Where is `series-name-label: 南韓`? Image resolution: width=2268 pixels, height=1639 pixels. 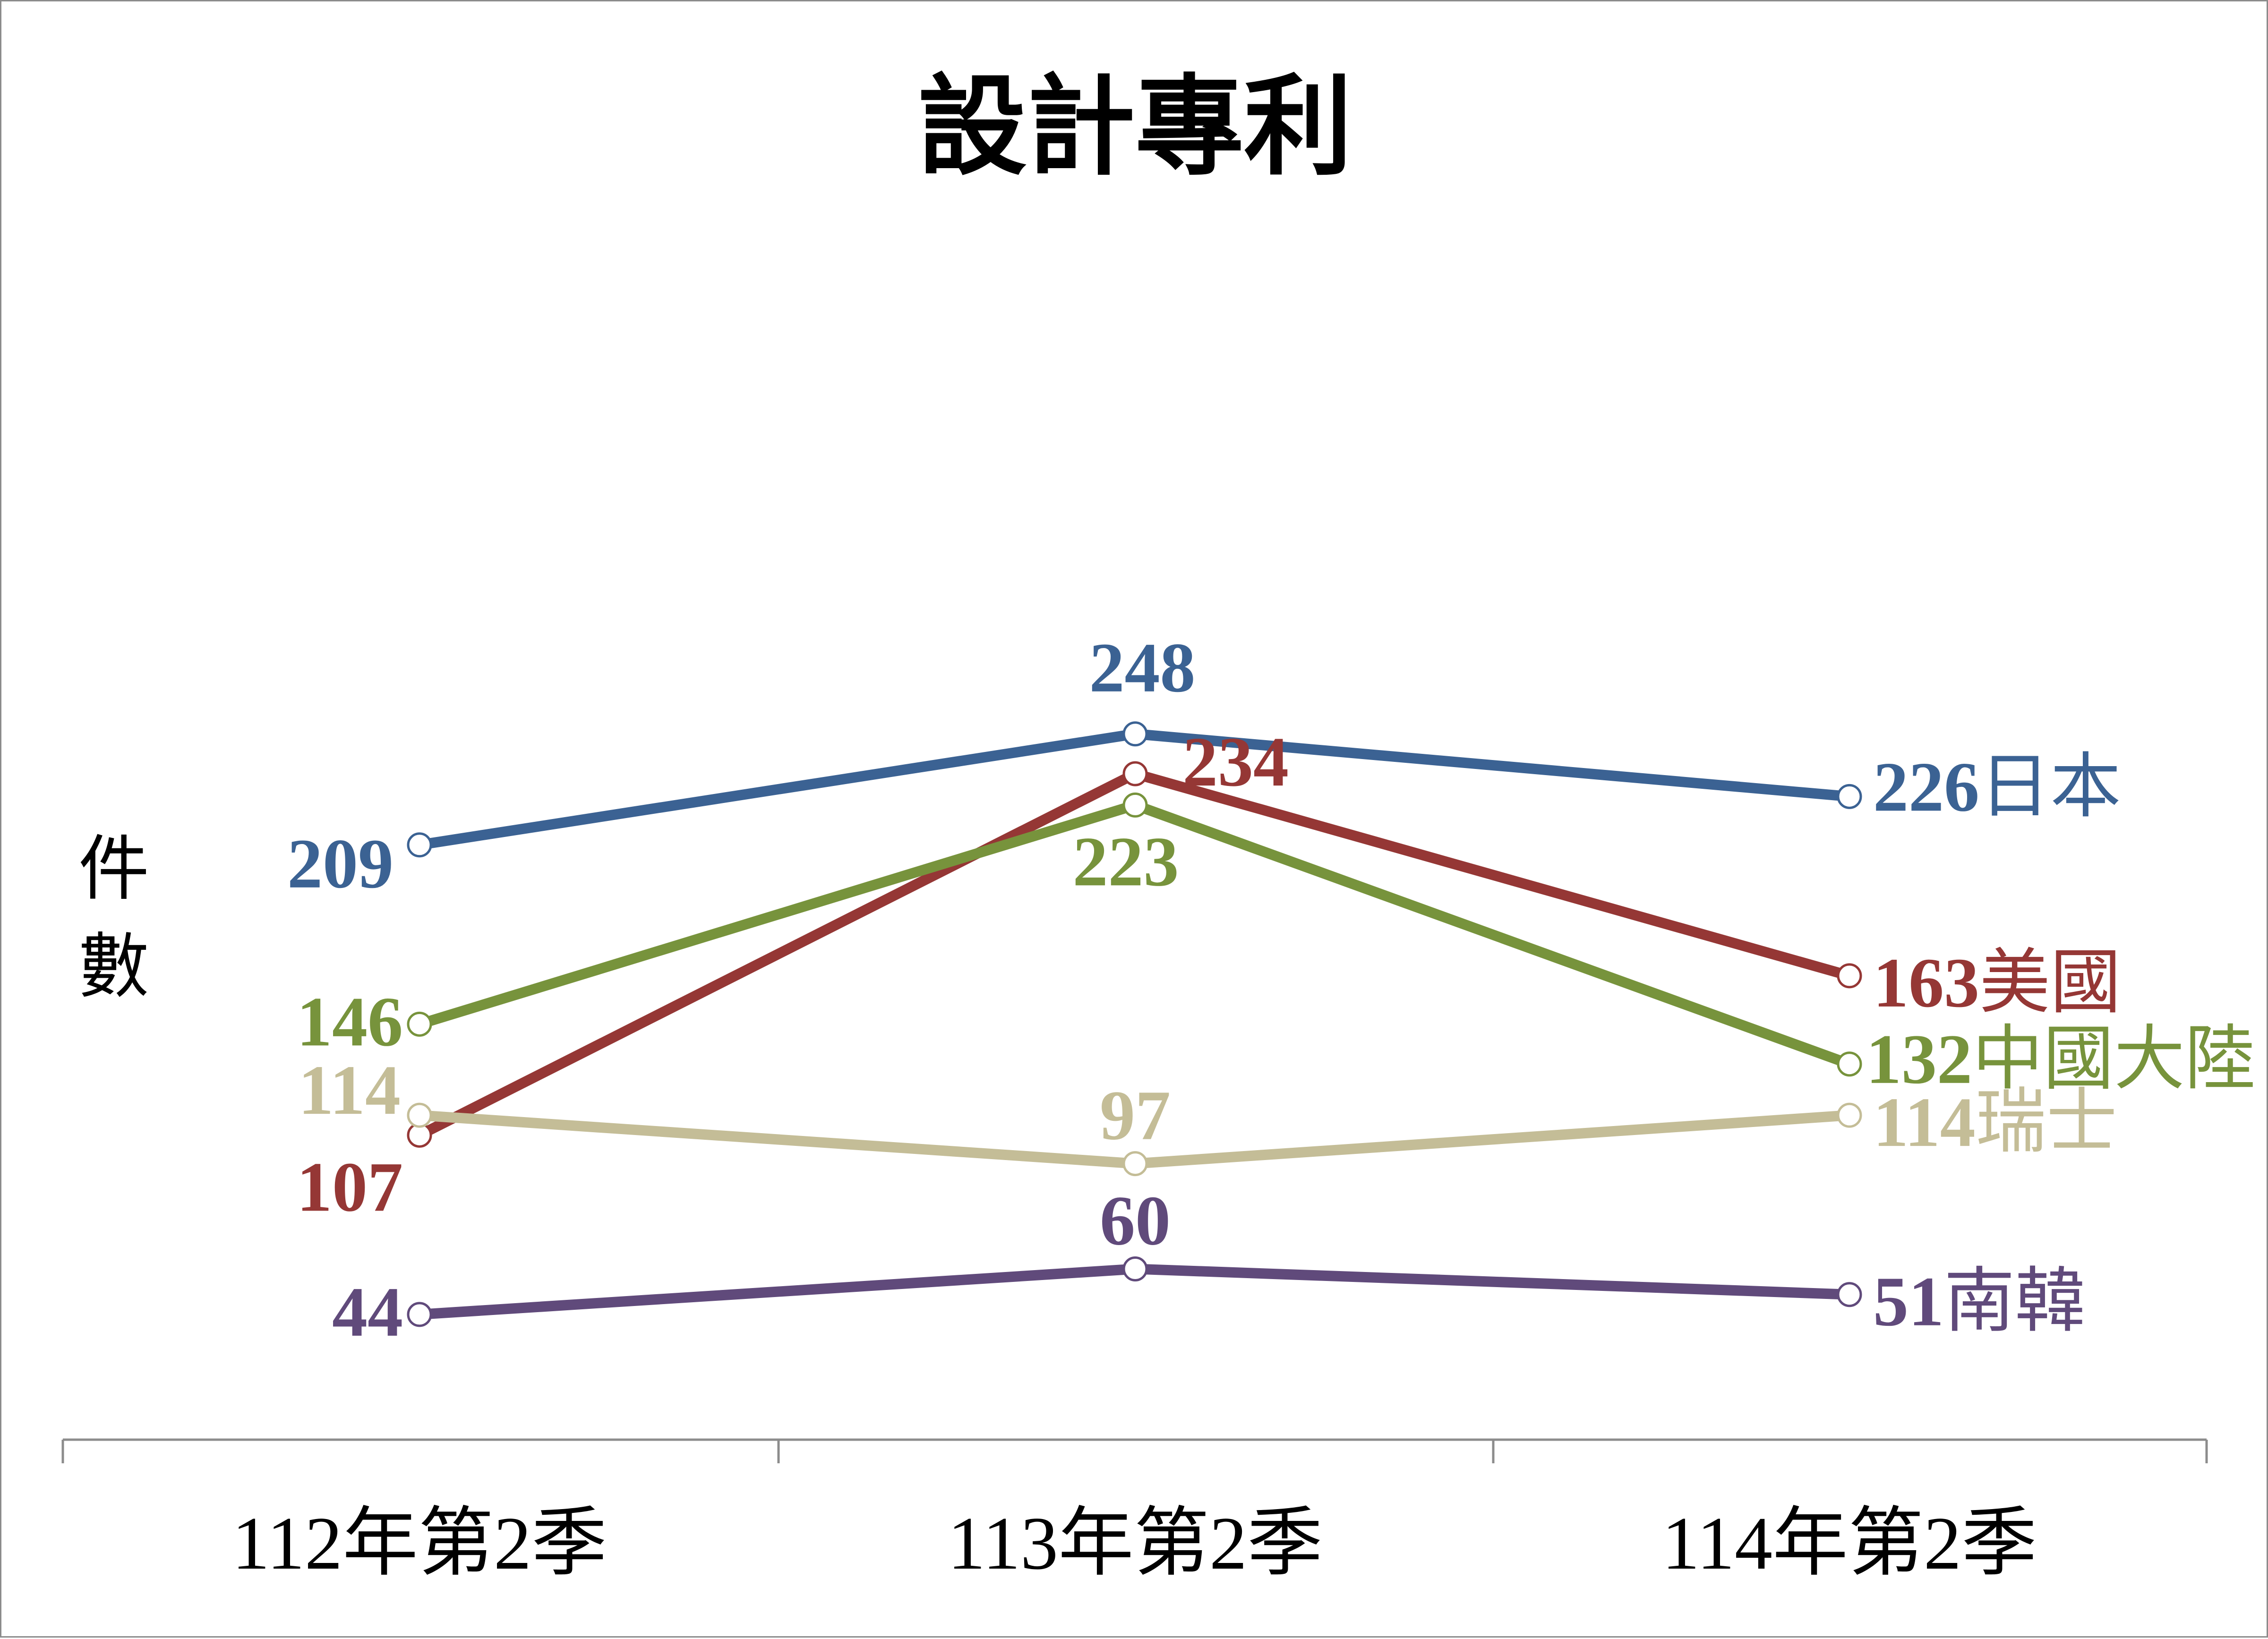 series-name-label: 南韓 is located at coordinates (2015, 1302).